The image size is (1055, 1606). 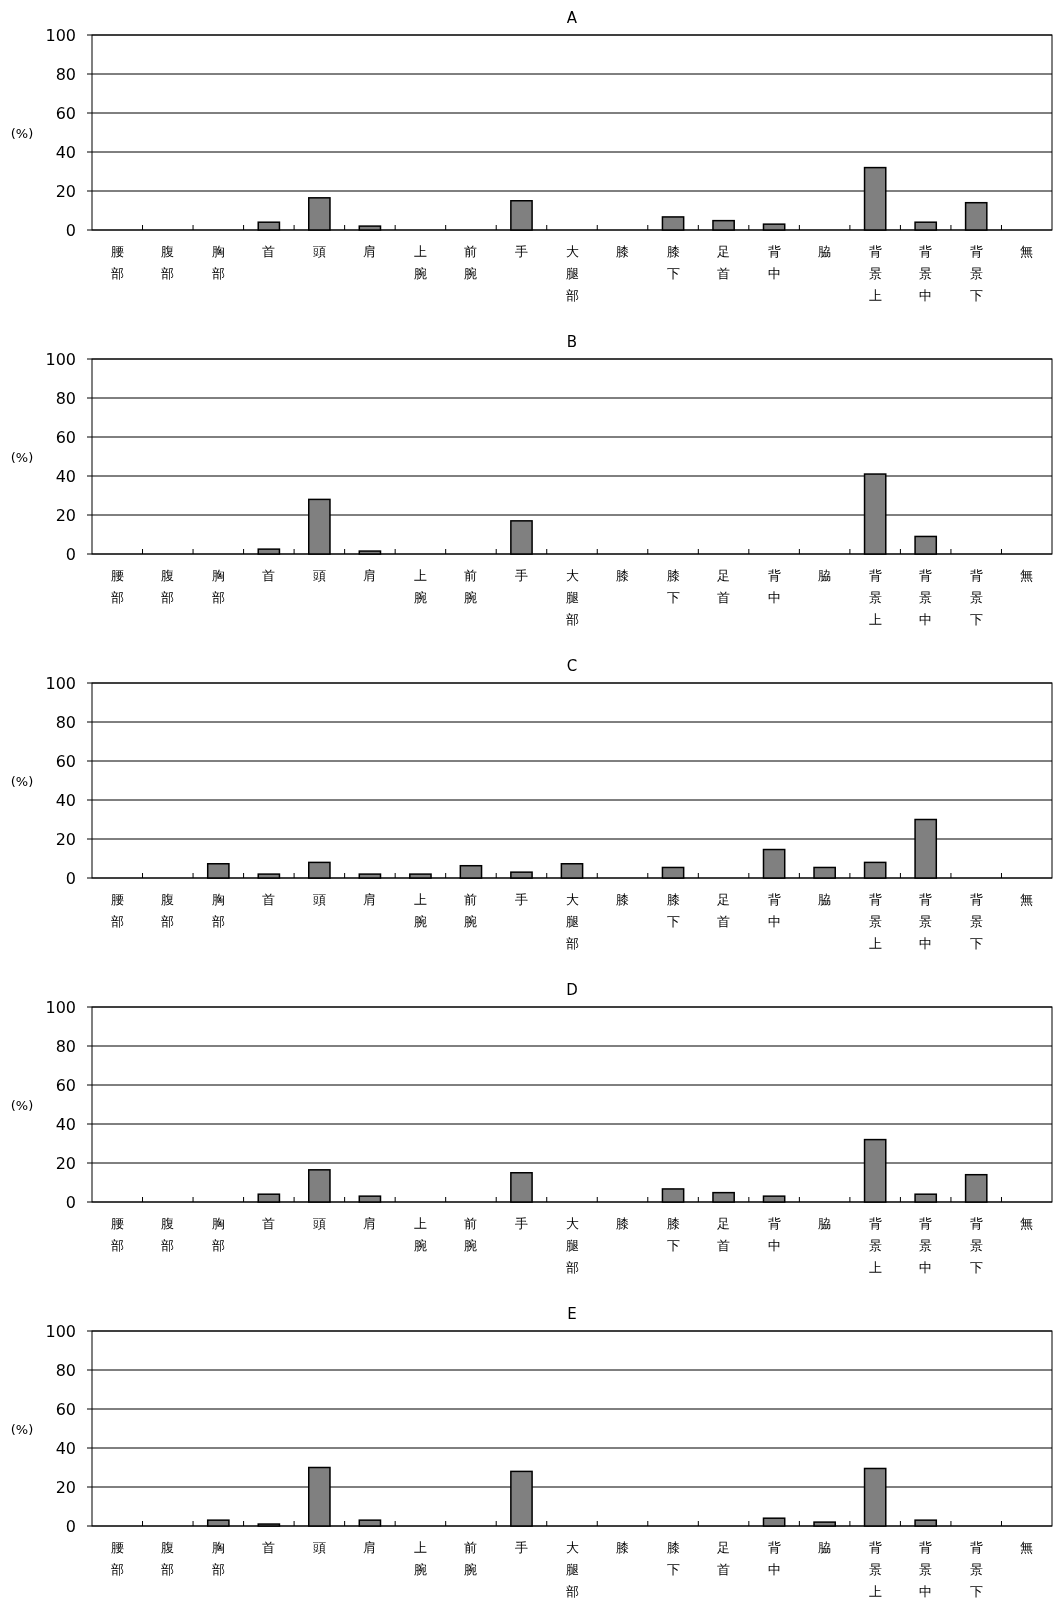 What do you see at coordinates (572, 1314) in the screenshot?
I see `chart-title: E` at bounding box center [572, 1314].